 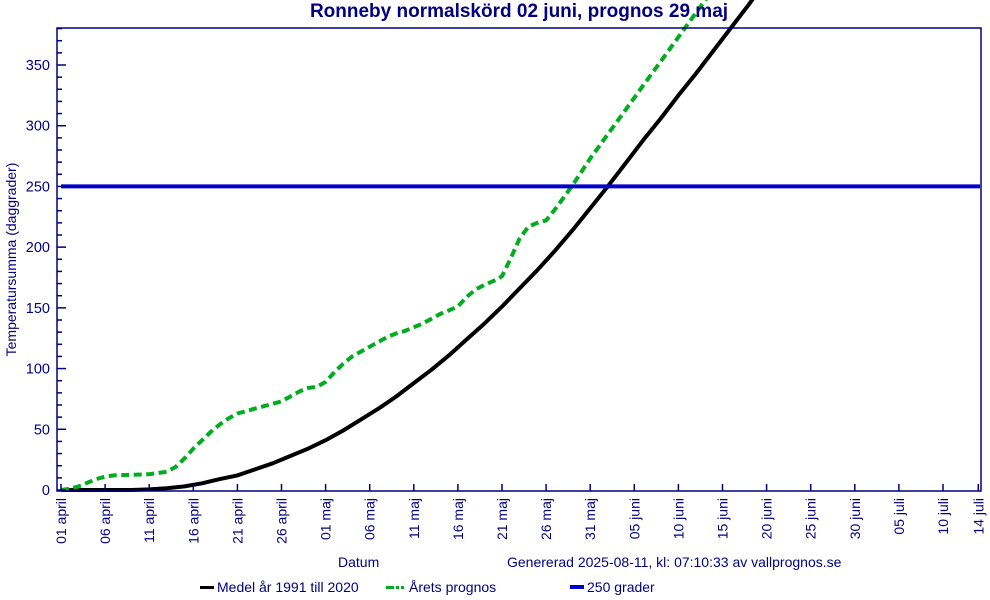 I want to click on y-tick-label: 250, so click(x=38, y=187).